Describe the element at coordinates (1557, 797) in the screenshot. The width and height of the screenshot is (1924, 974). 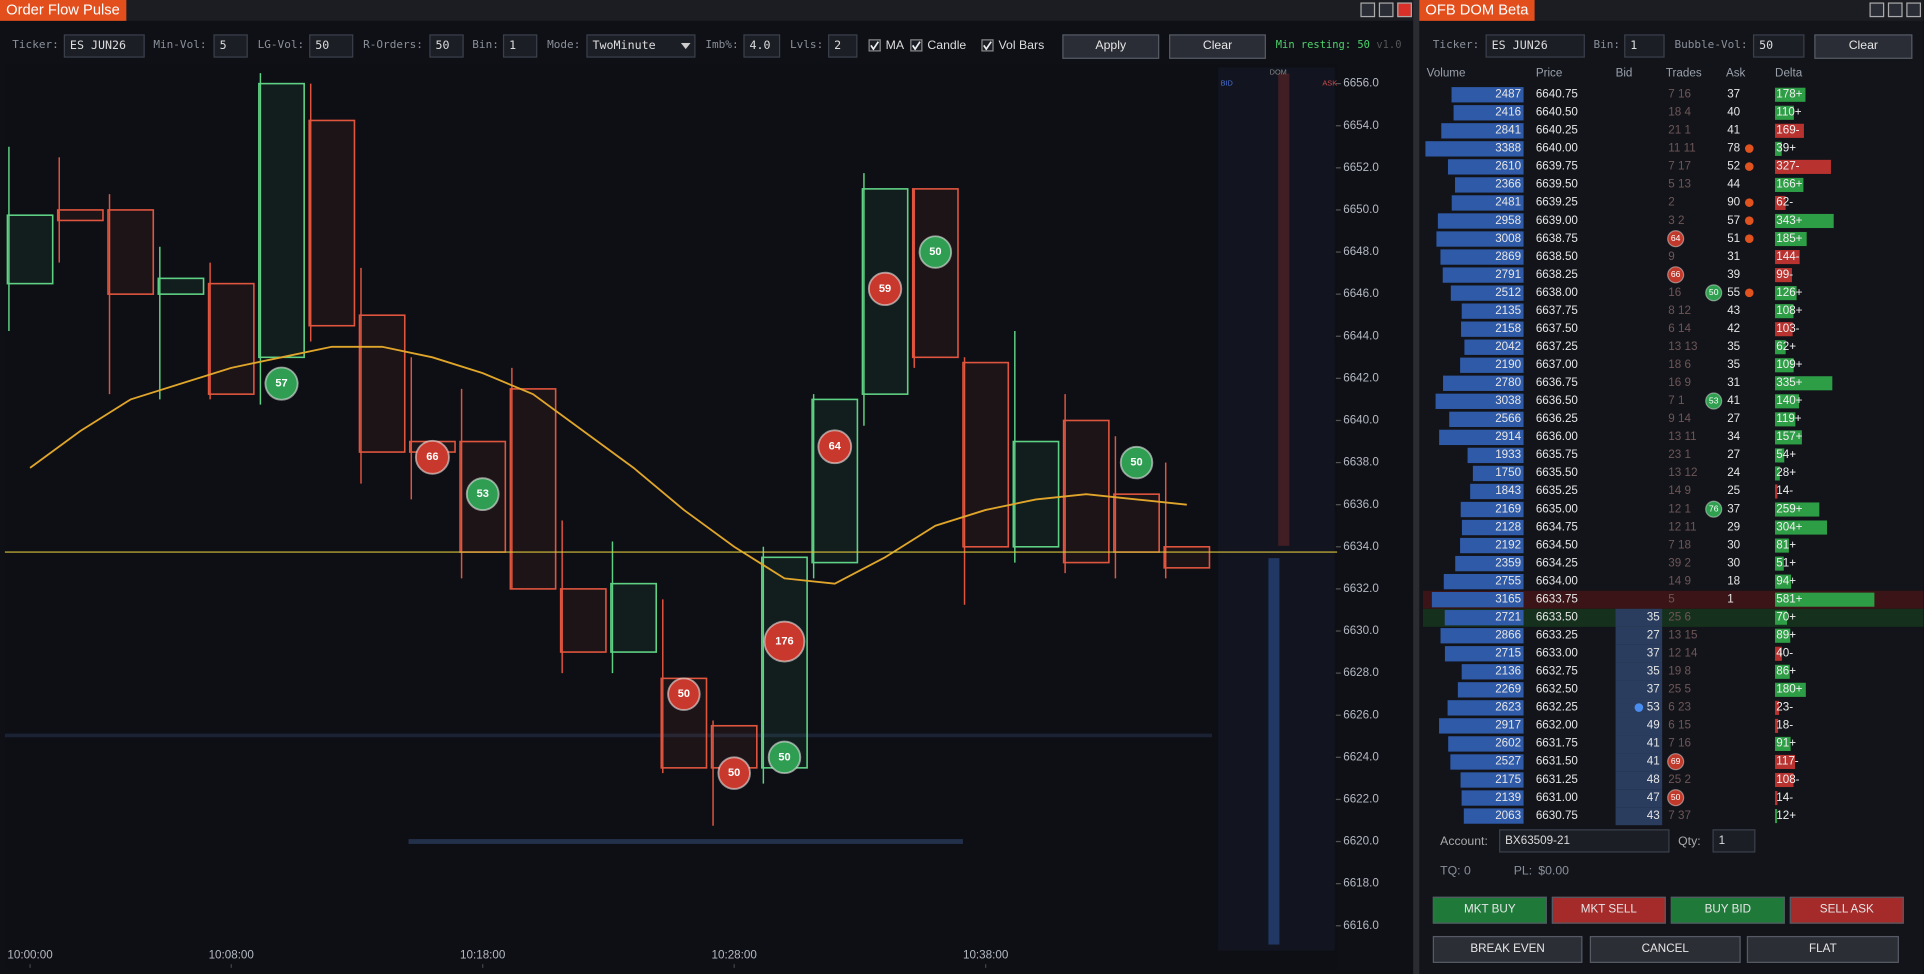
I see `price-text: 6631.00` at that location.